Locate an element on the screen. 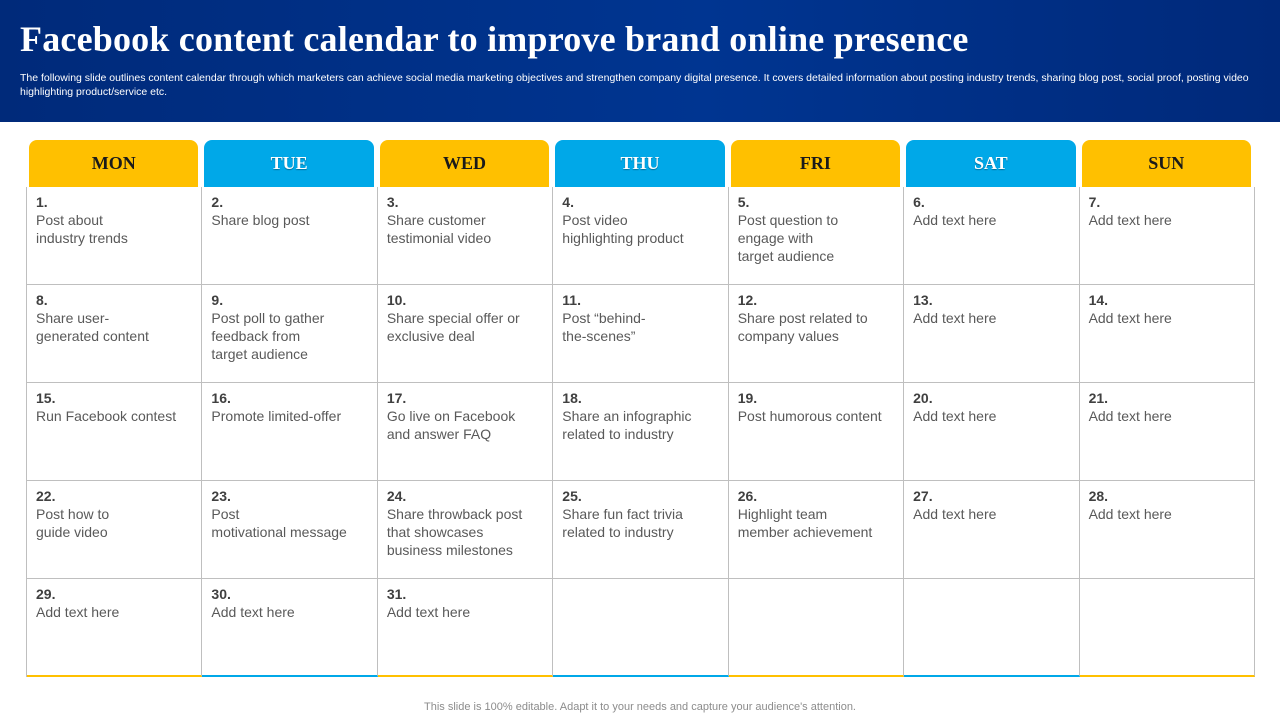 This screenshot has width=1280, height=720. cell-content-text: Post “behind- the-scenes” is located at coordinates (604, 327).